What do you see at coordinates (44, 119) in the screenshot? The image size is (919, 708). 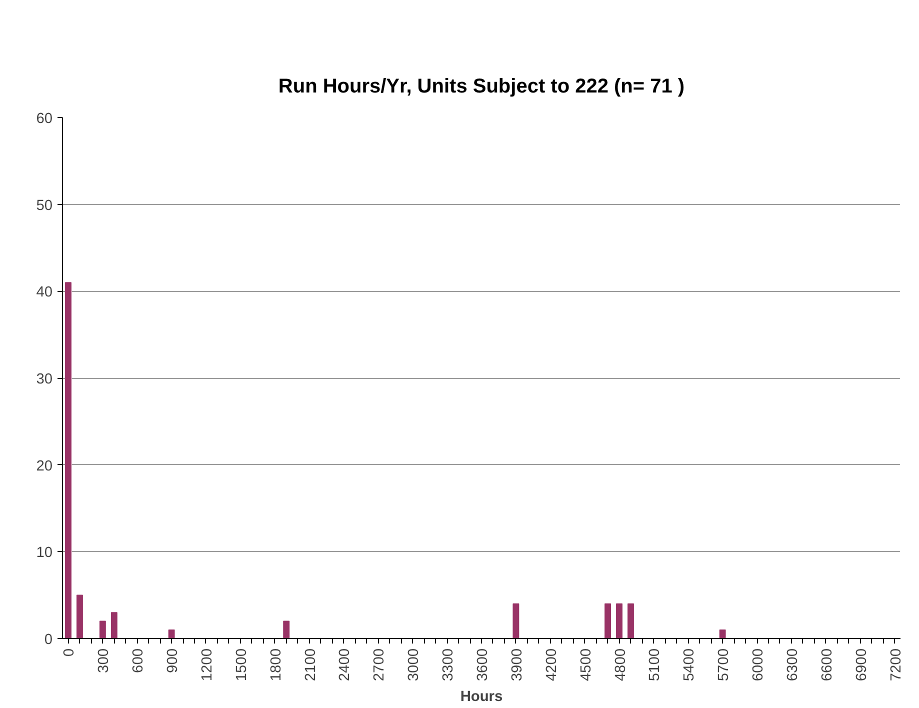 I see `y-tick-label: 60` at bounding box center [44, 119].